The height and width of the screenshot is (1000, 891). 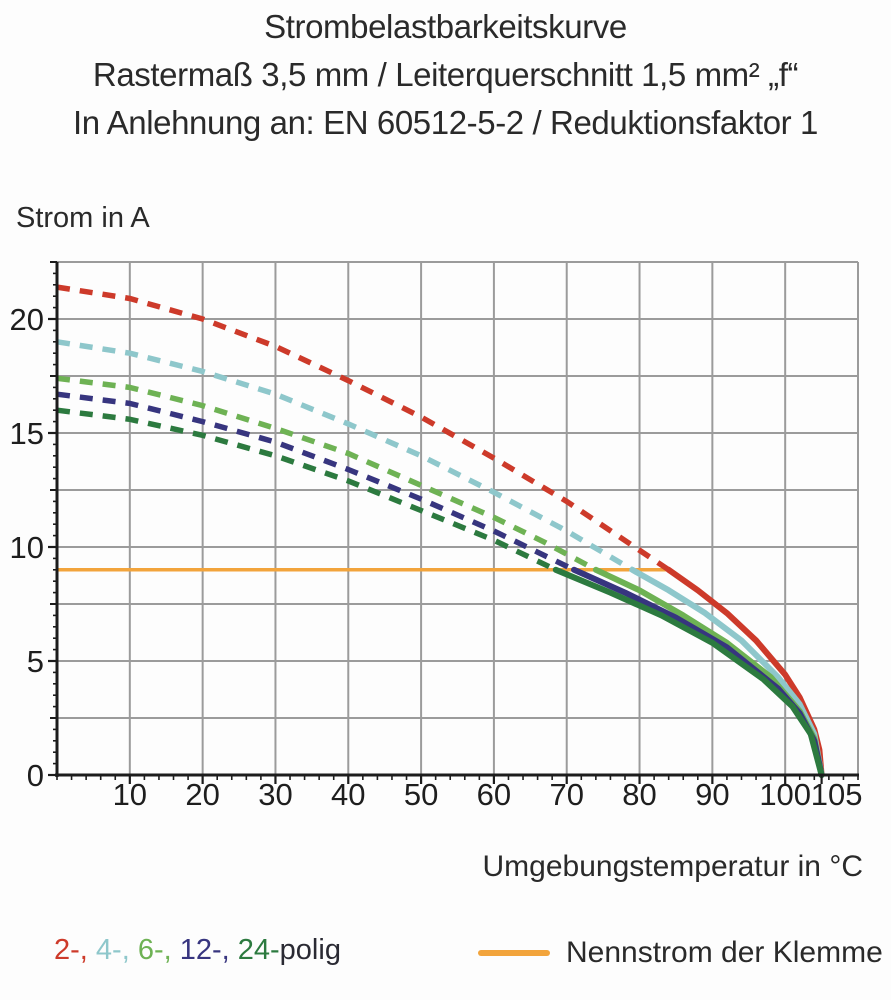 What do you see at coordinates (130, 794) in the screenshot?
I see `x-tick-10: 10` at bounding box center [130, 794].